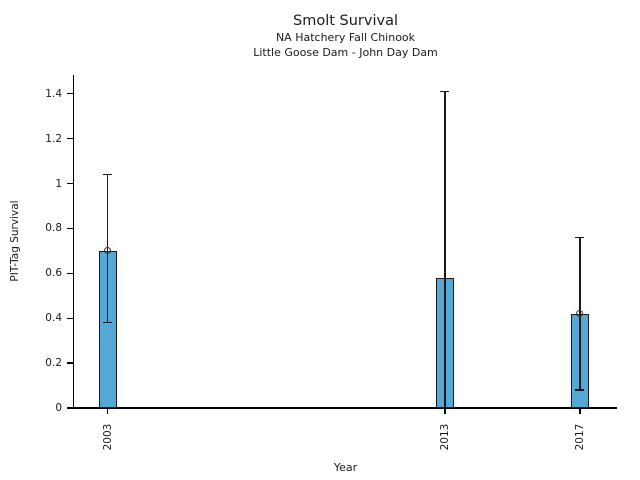 Image resolution: width=640 pixels, height=480 pixels. Describe the element at coordinates (58, 408) in the screenshot. I see `y-tick-label: 0` at that location.